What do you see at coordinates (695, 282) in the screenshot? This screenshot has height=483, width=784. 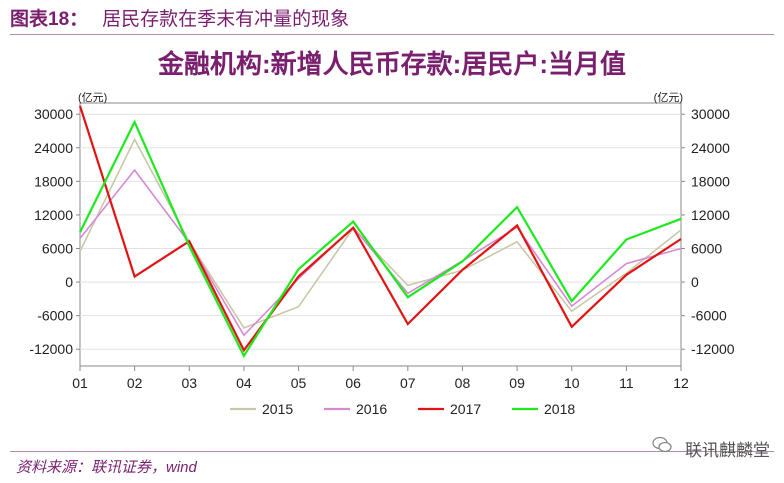 I see `y-tick-label-right: 0` at bounding box center [695, 282].